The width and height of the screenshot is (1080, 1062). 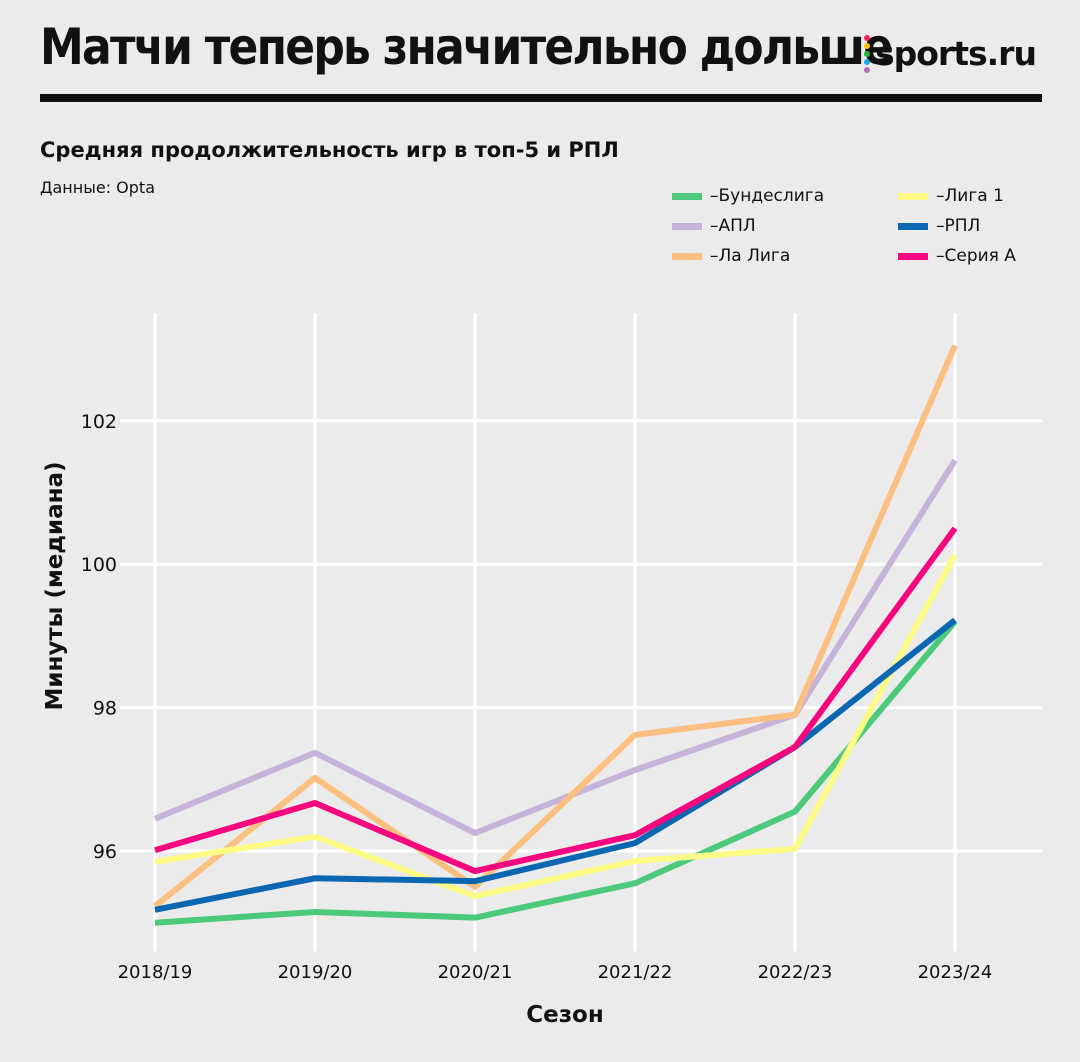 What do you see at coordinates (962, 226) in the screenshot?
I see `legend-label: РПЛ` at bounding box center [962, 226].